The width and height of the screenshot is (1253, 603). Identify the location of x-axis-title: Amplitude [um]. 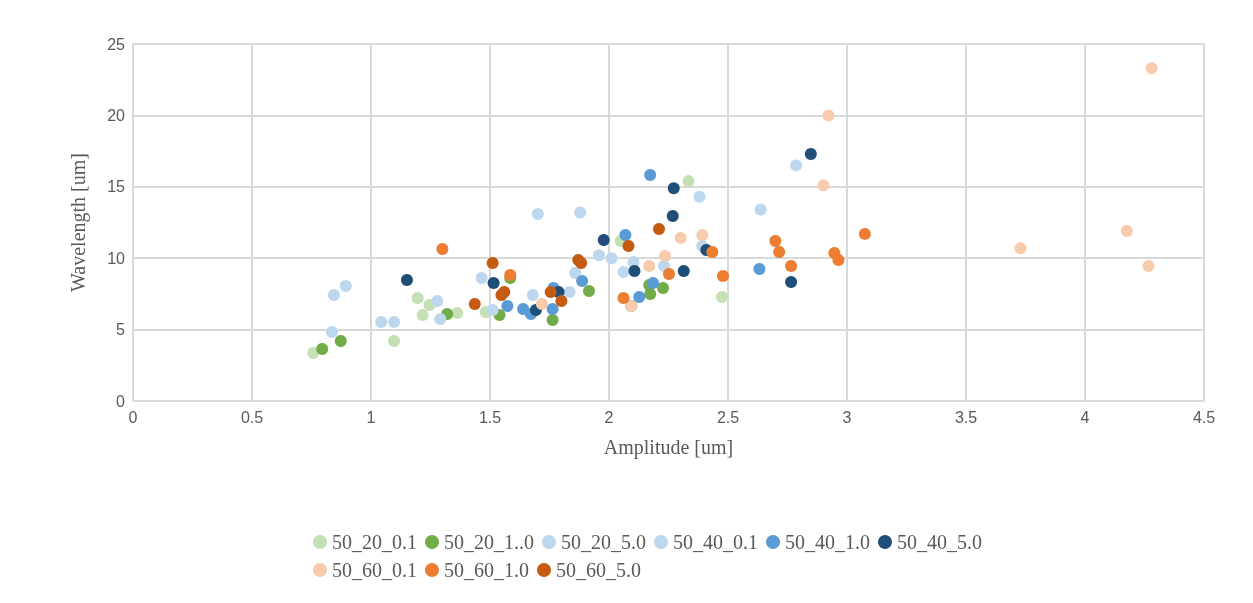
(668, 447).